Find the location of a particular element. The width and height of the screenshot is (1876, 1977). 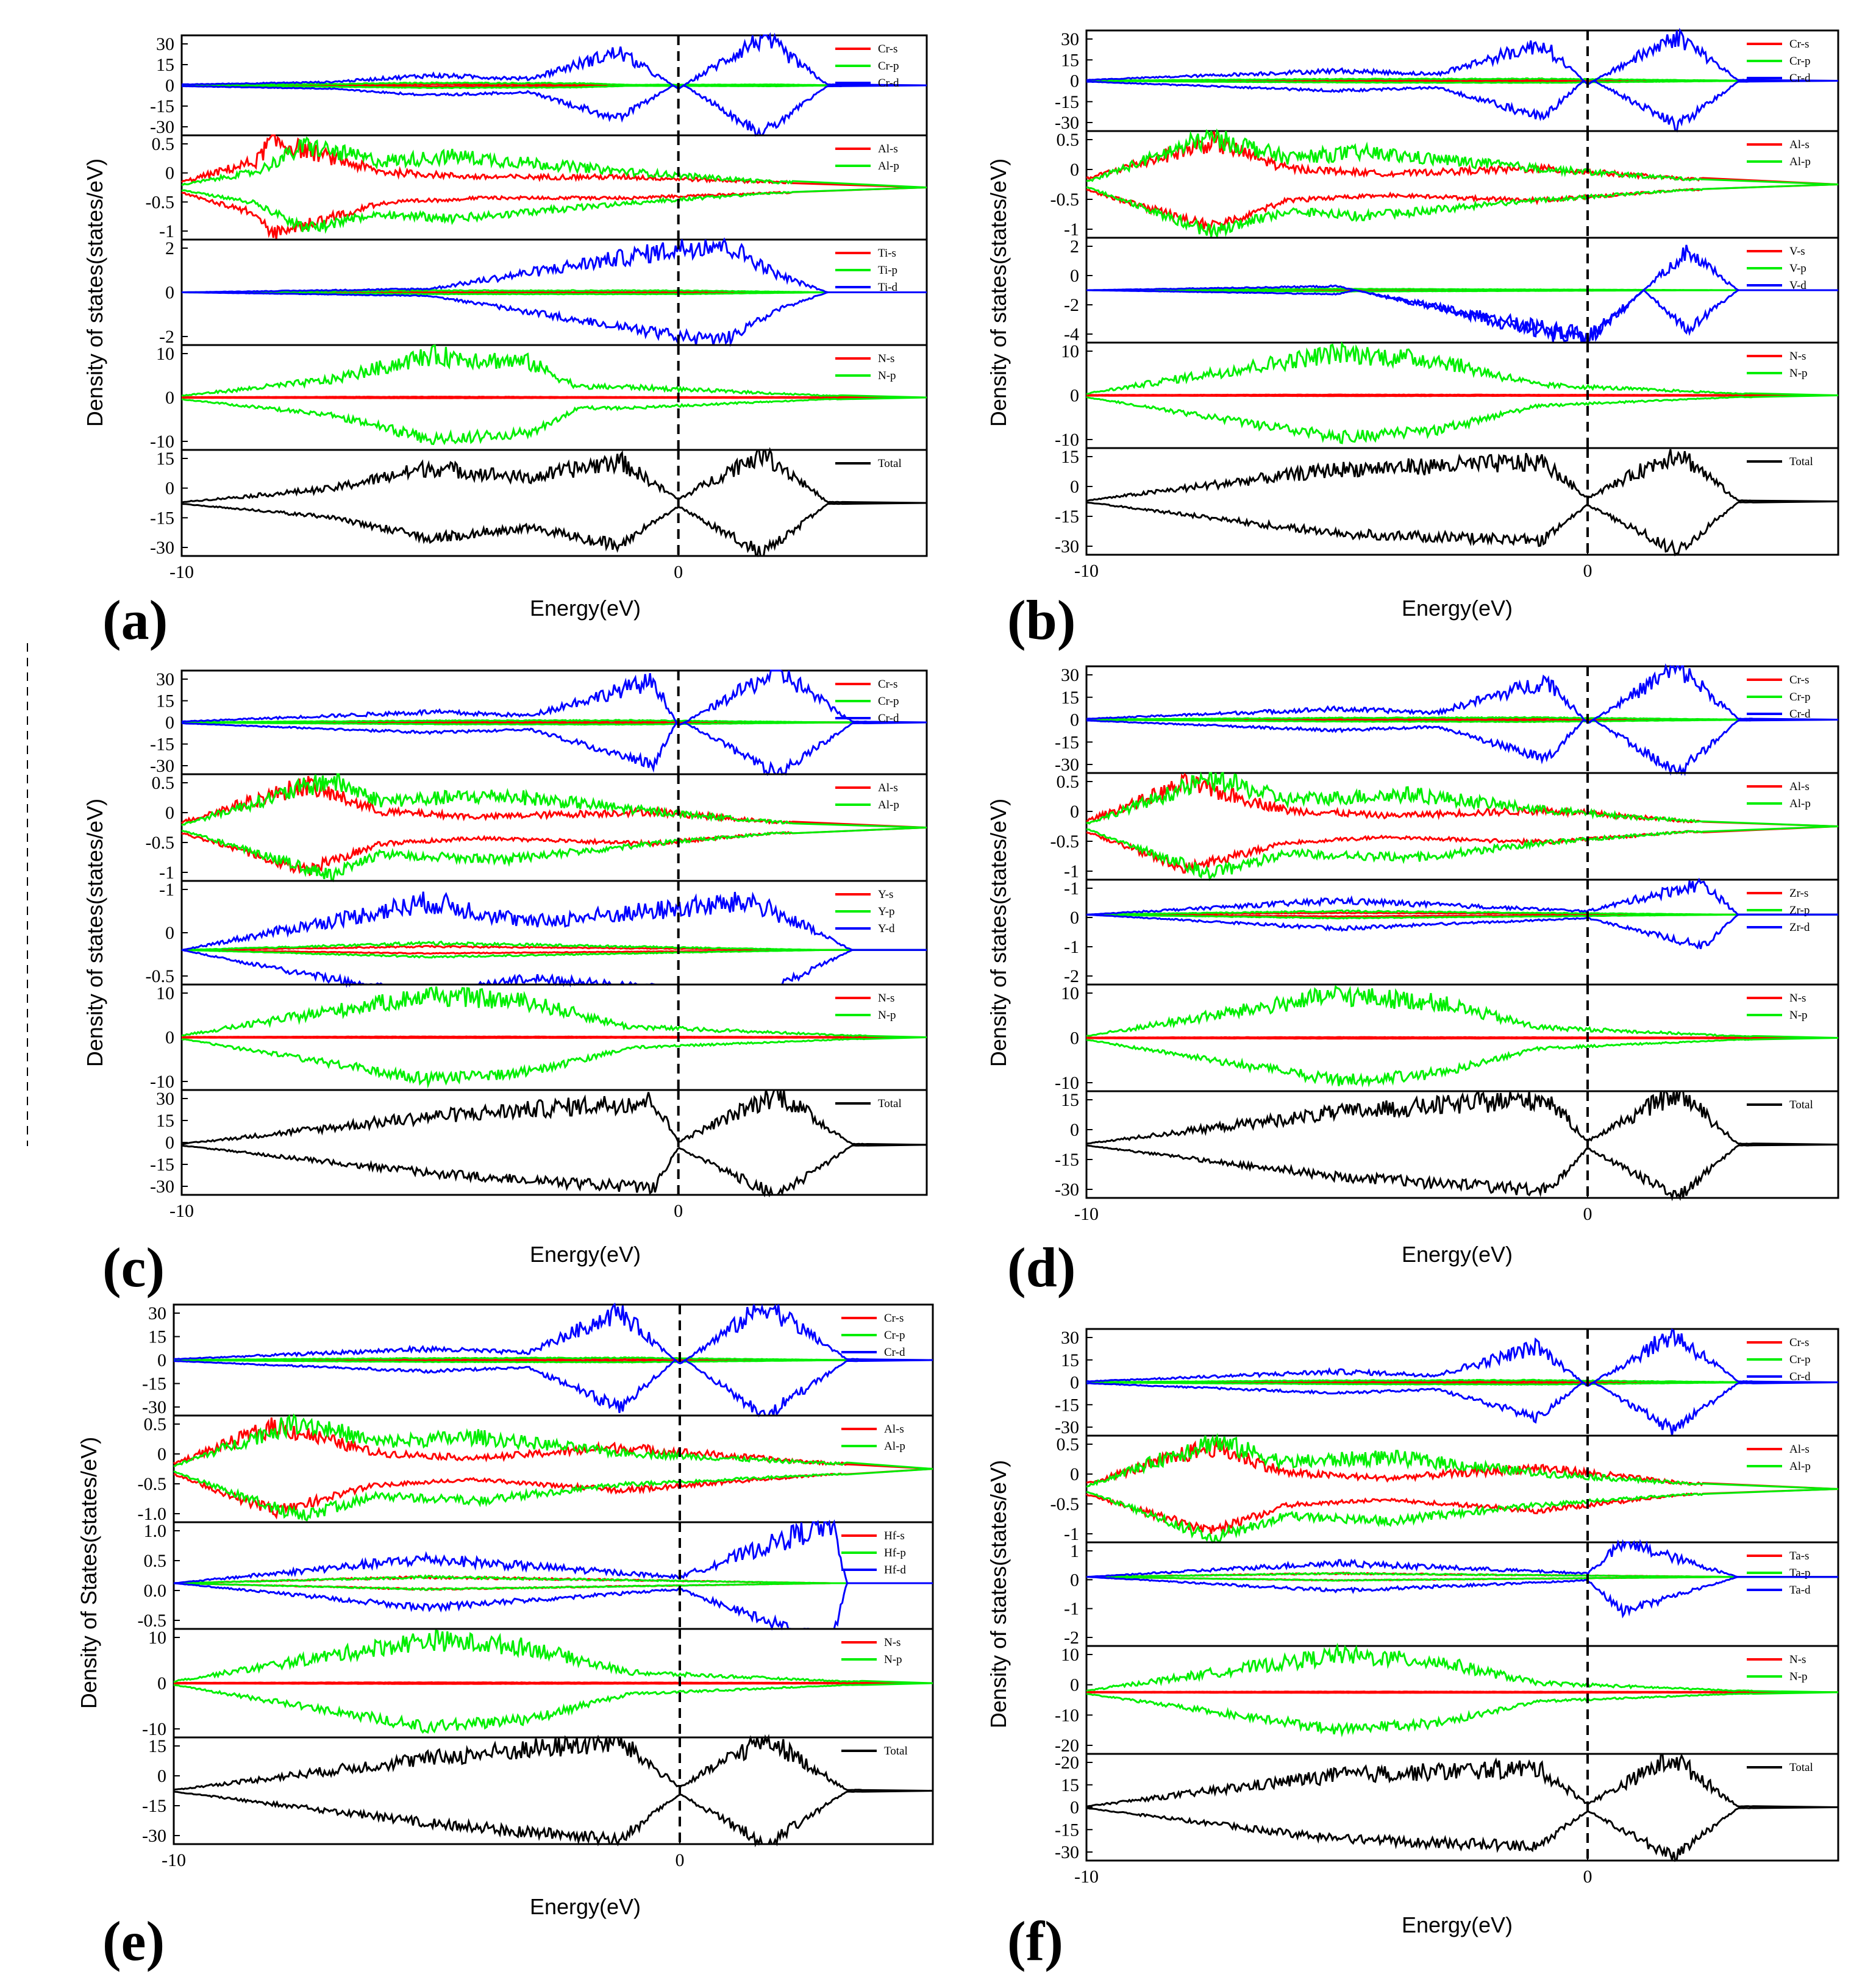

legend-label: Zr-s is located at coordinates (1798, 893).